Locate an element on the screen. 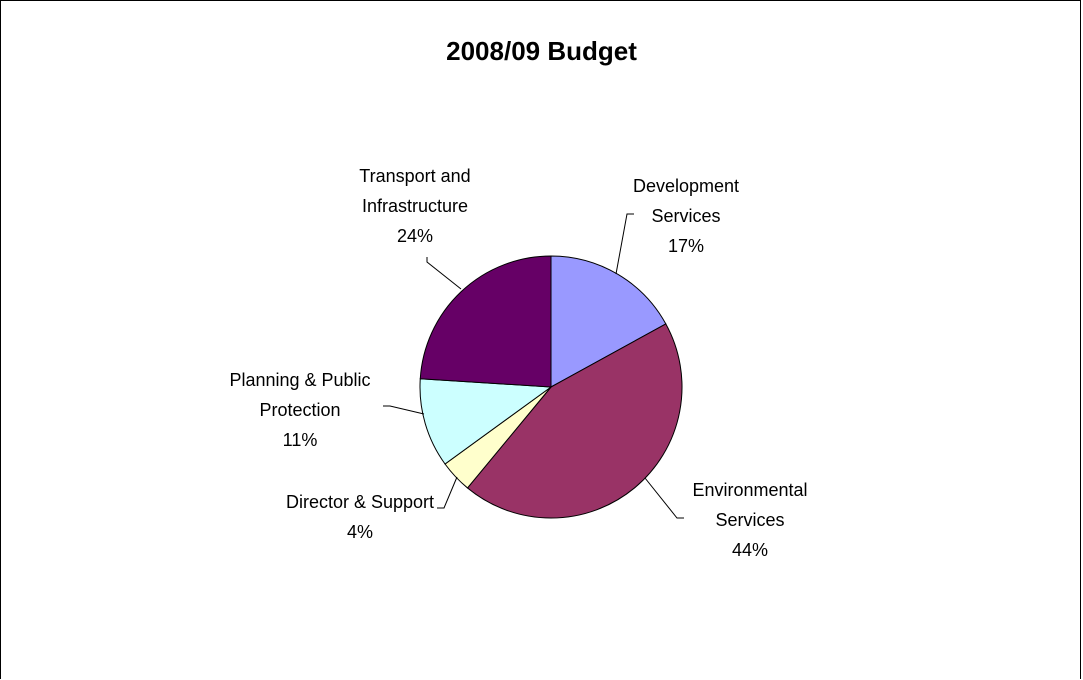  pie-slices is located at coordinates (551, 387).